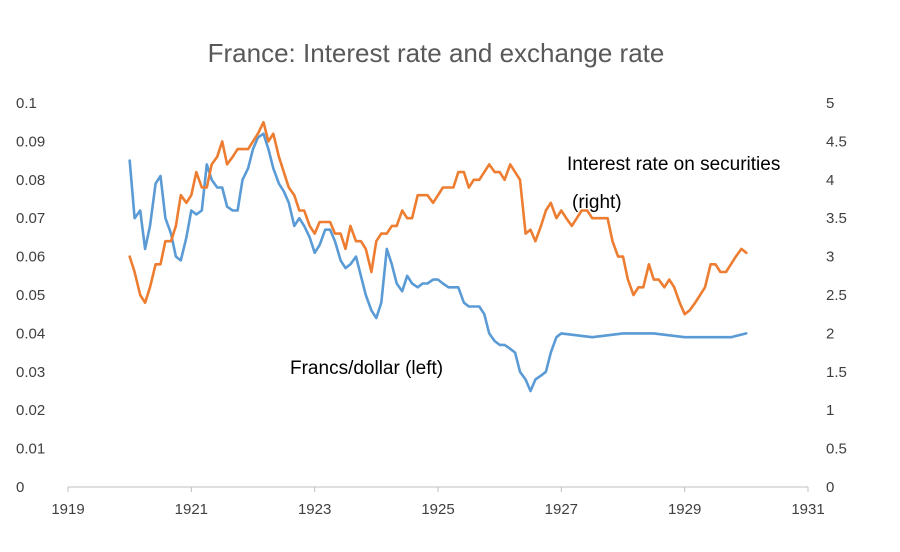 The image size is (900, 552). I want to click on x-tick-label: 1919, so click(67, 509).